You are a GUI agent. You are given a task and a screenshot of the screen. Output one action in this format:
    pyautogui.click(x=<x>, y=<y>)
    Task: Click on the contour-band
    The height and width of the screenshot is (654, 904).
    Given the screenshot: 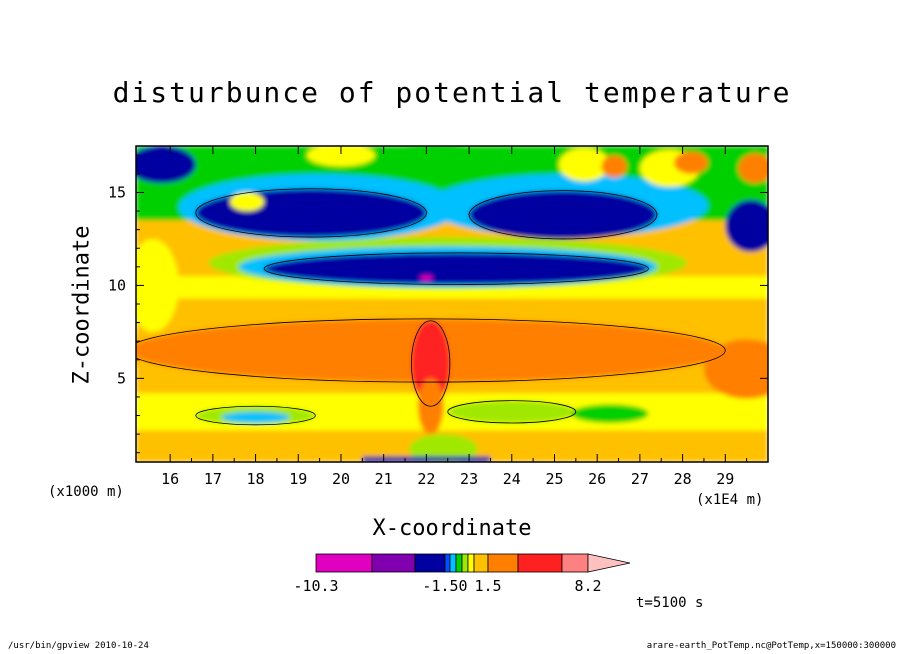 What is the action you would take?
    pyautogui.click(x=456, y=268)
    